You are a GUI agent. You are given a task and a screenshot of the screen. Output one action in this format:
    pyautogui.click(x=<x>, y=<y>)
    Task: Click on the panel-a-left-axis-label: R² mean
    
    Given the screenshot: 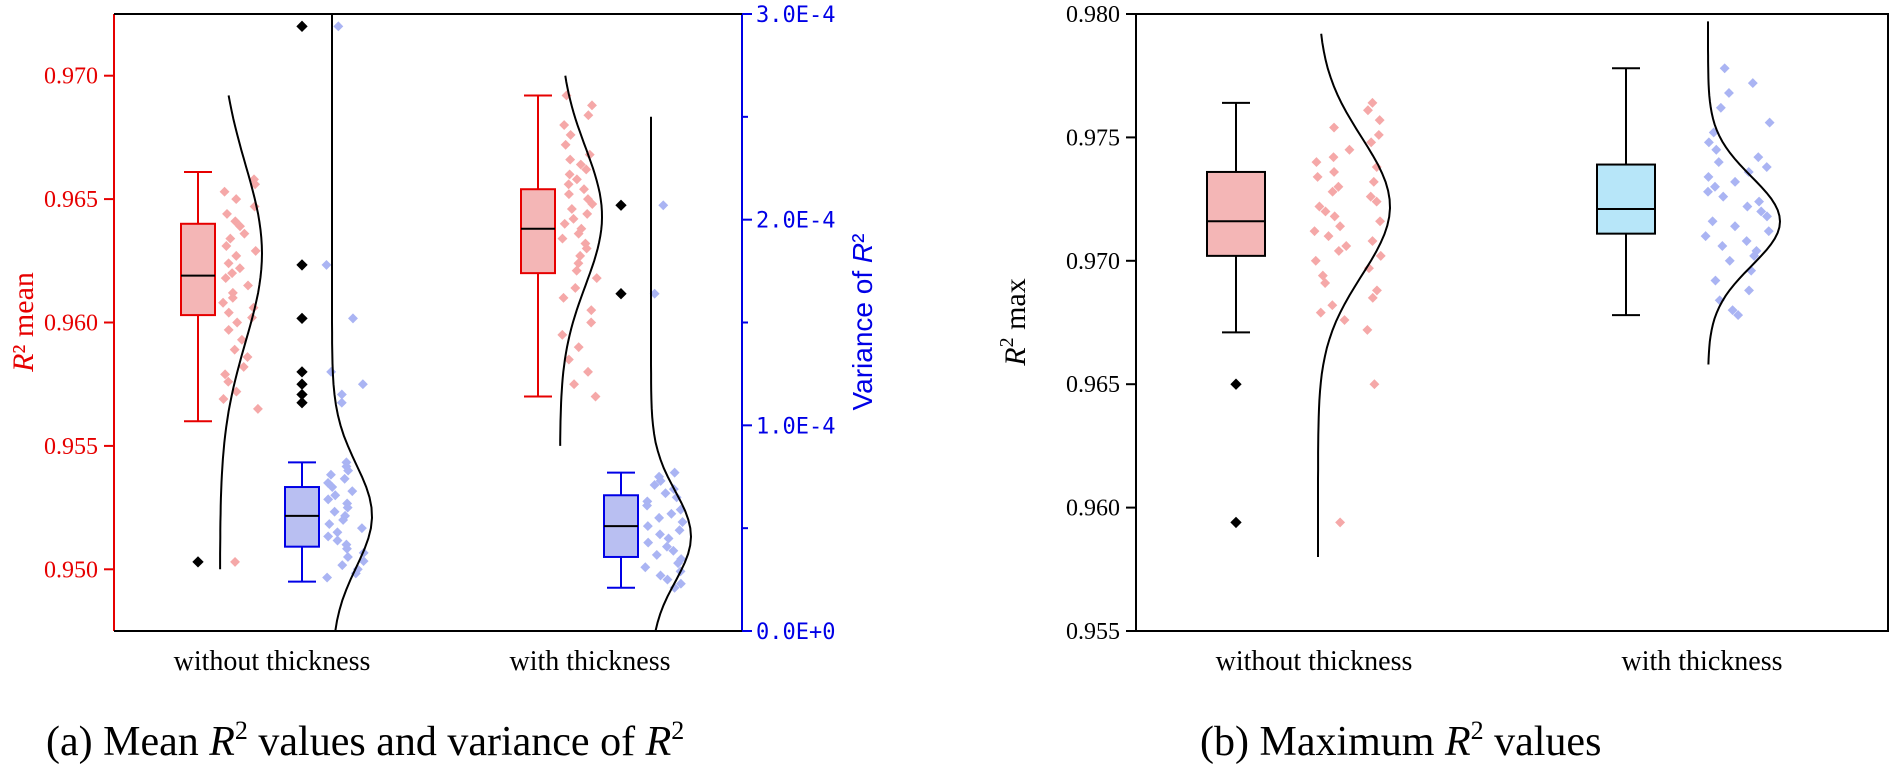 What is the action you would take?
    pyautogui.click(x=23, y=322)
    